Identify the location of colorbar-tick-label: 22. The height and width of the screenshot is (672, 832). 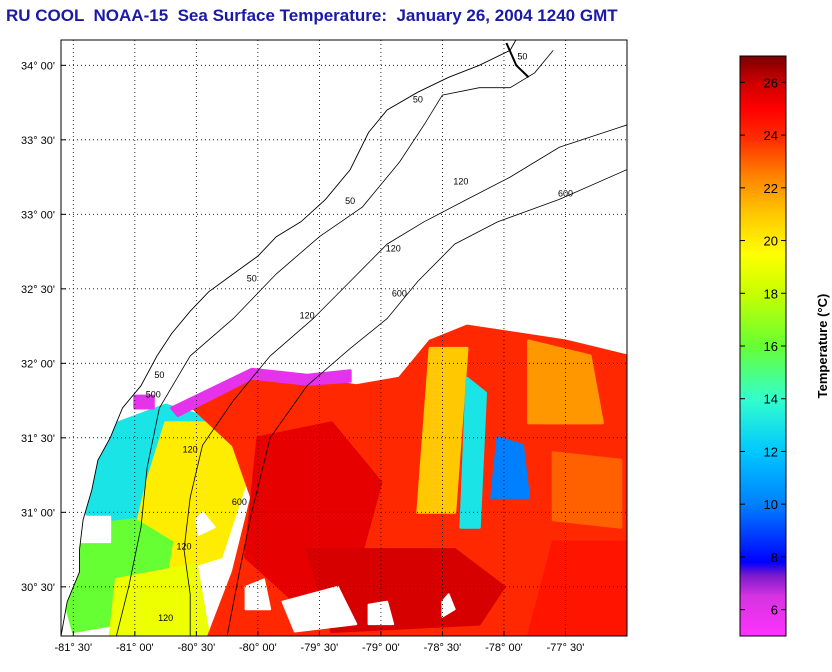
(771, 188).